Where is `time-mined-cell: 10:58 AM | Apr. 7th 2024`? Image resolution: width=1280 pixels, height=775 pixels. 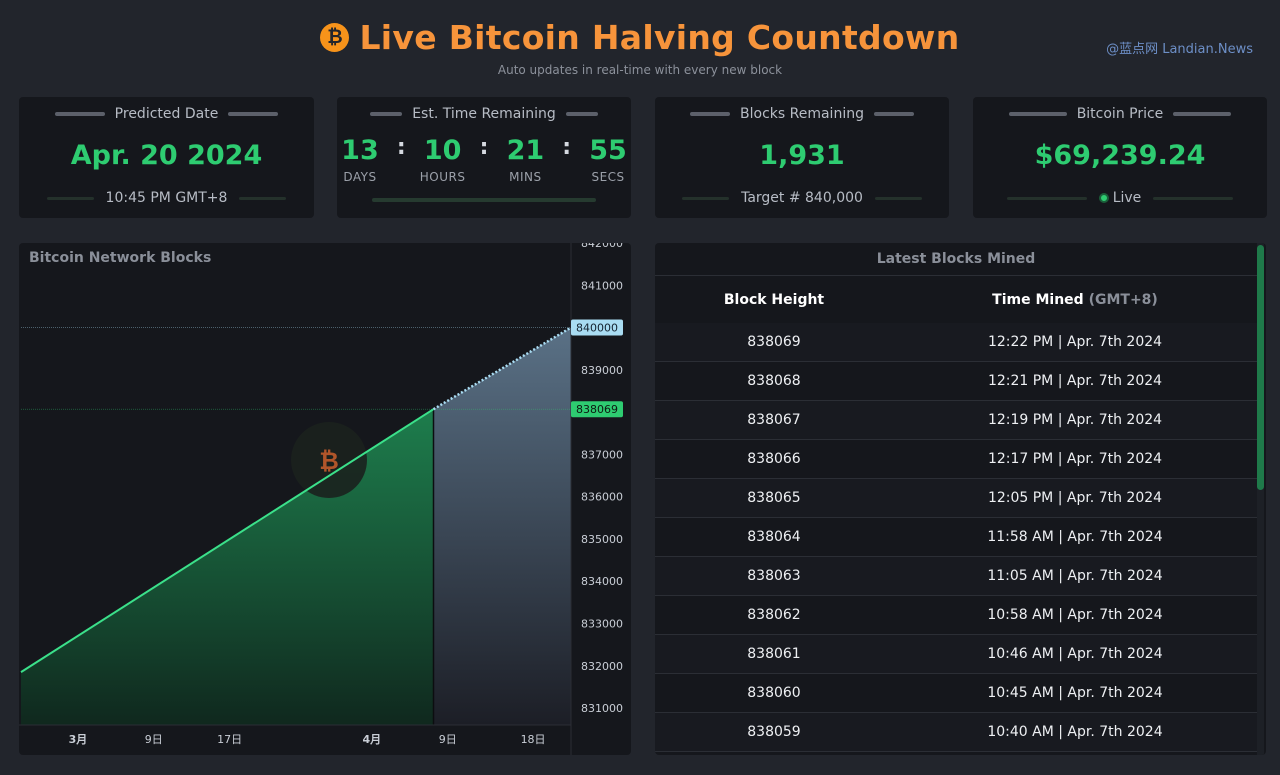 time-mined-cell: 10:58 AM | Apr. 7th 2024 is located at coordinates (1075, 615).